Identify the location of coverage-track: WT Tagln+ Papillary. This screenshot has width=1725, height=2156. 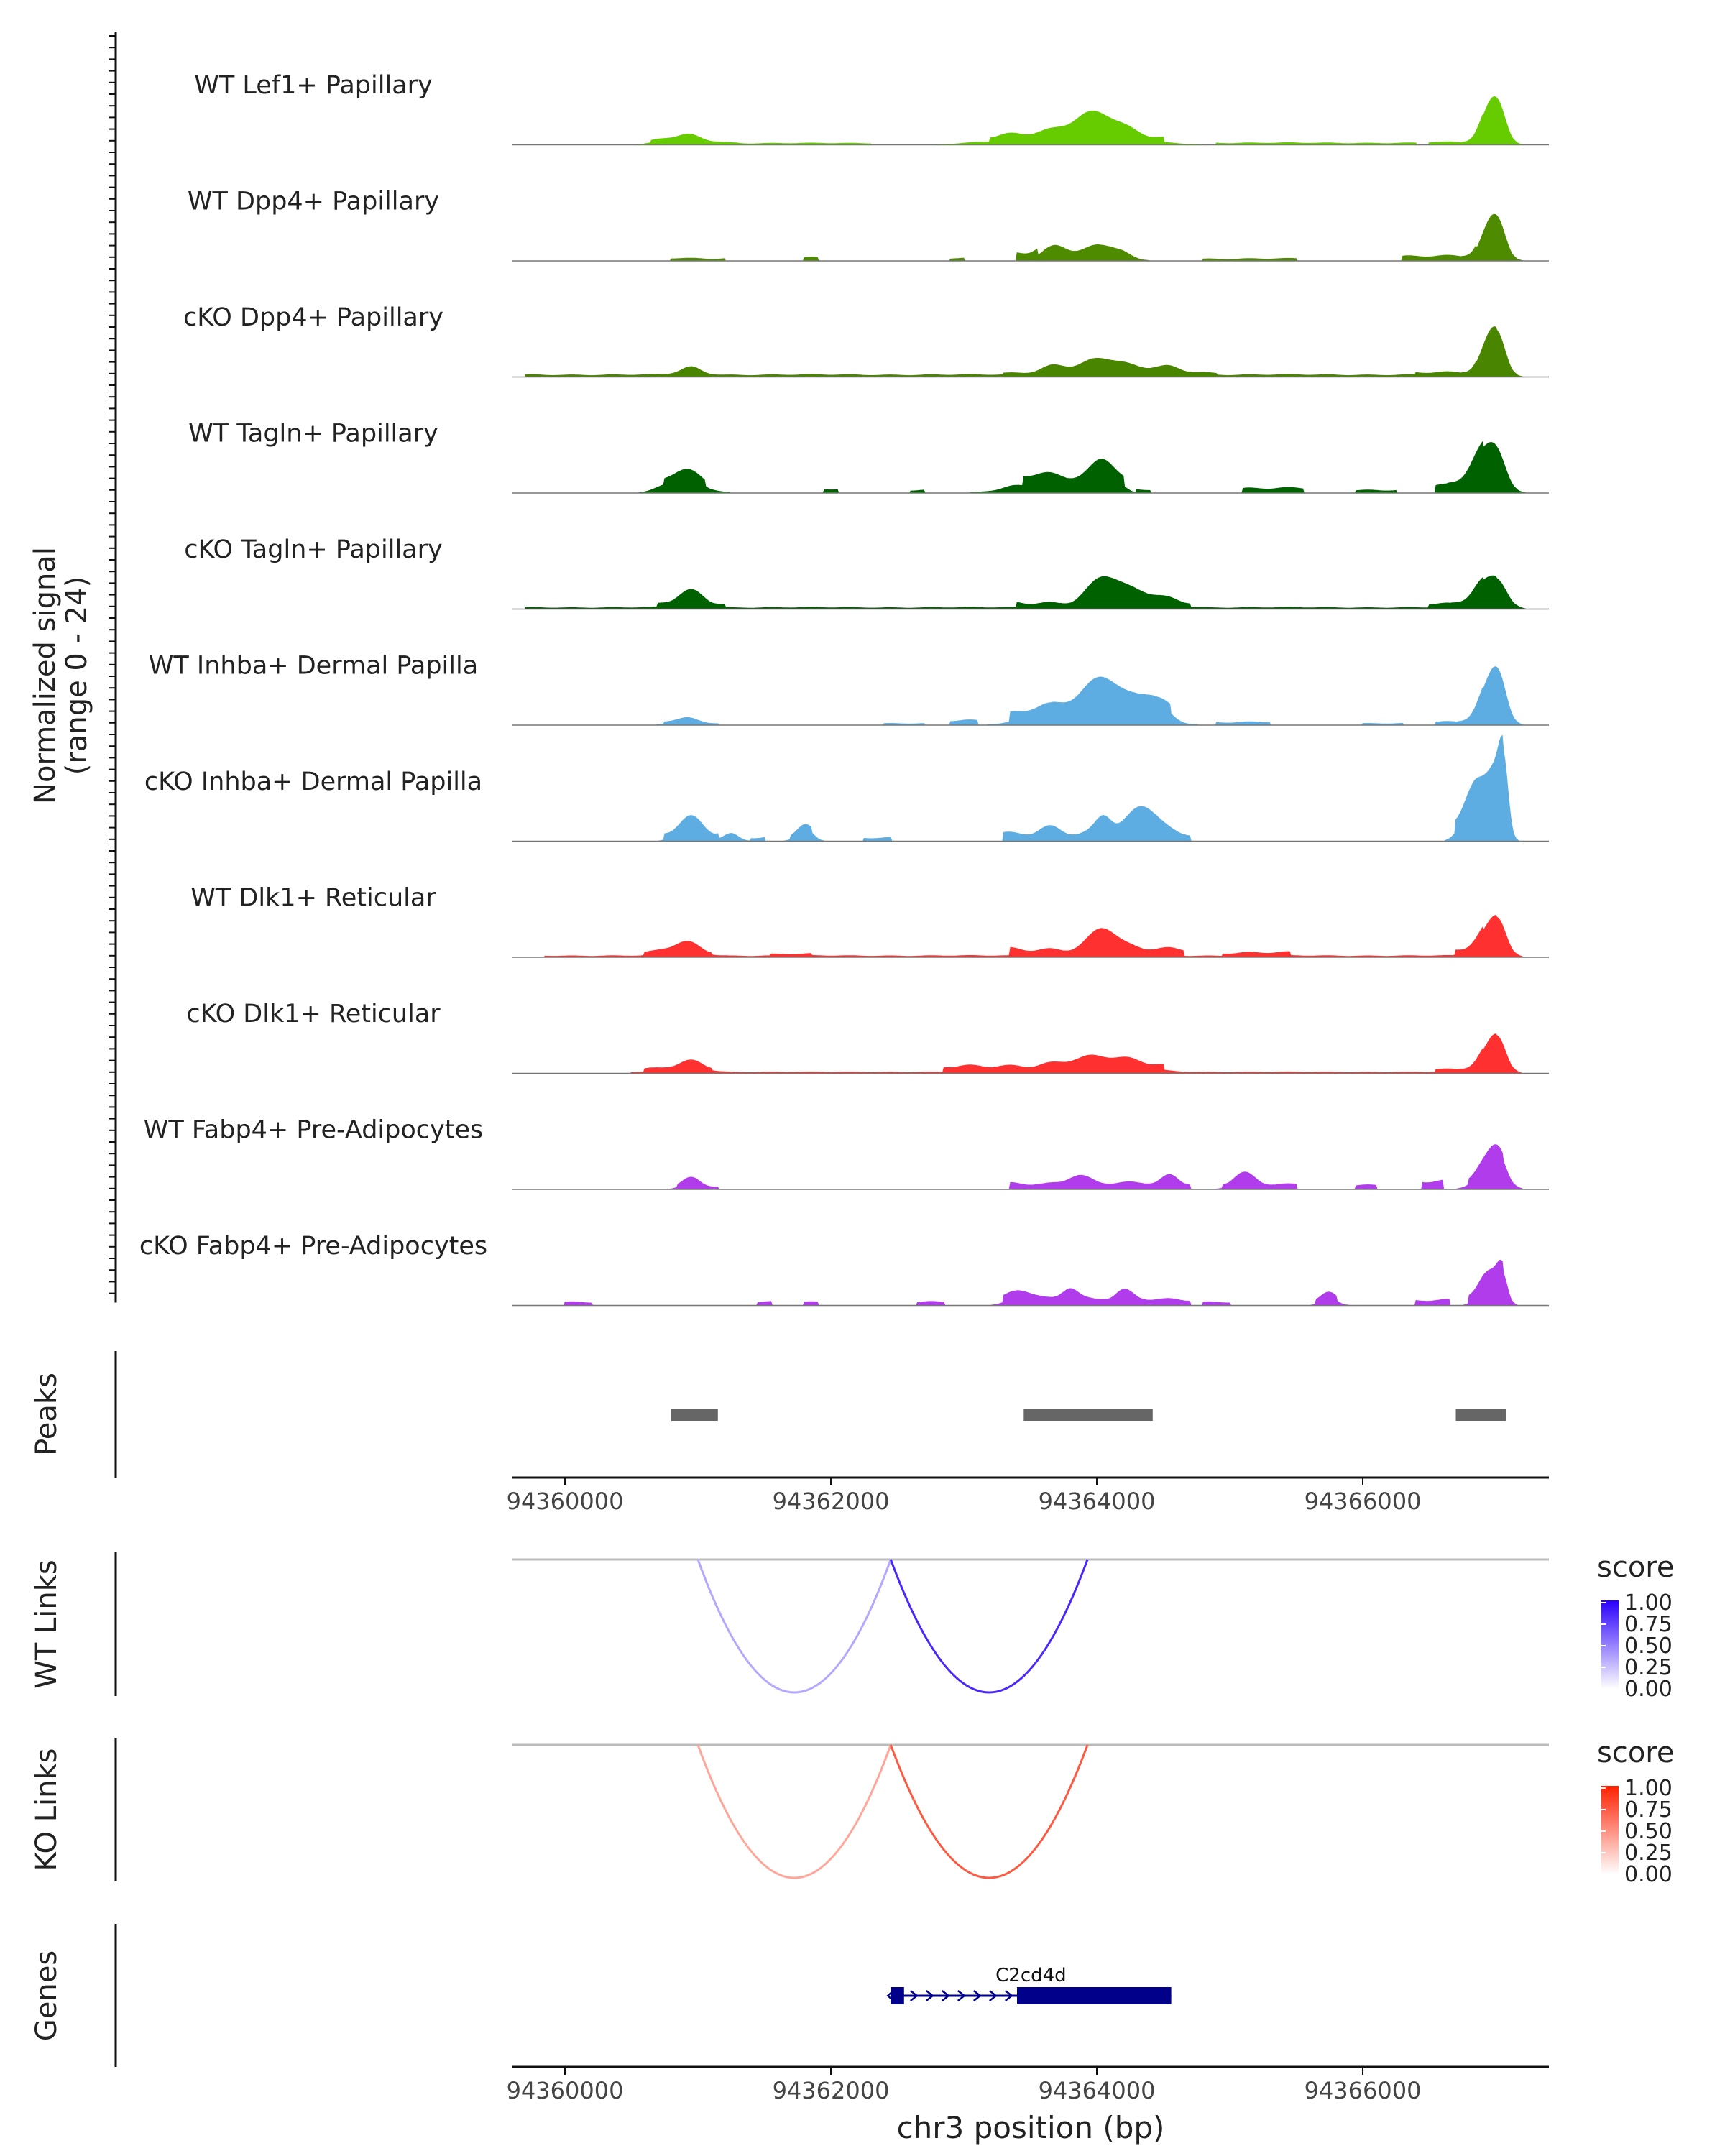
(868, 457).